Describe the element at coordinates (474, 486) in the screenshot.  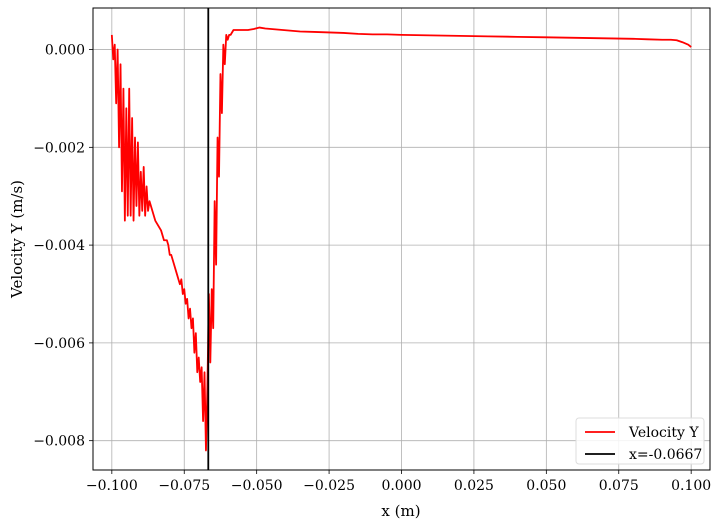
I see `x-tick-label: 0.025` at that location.